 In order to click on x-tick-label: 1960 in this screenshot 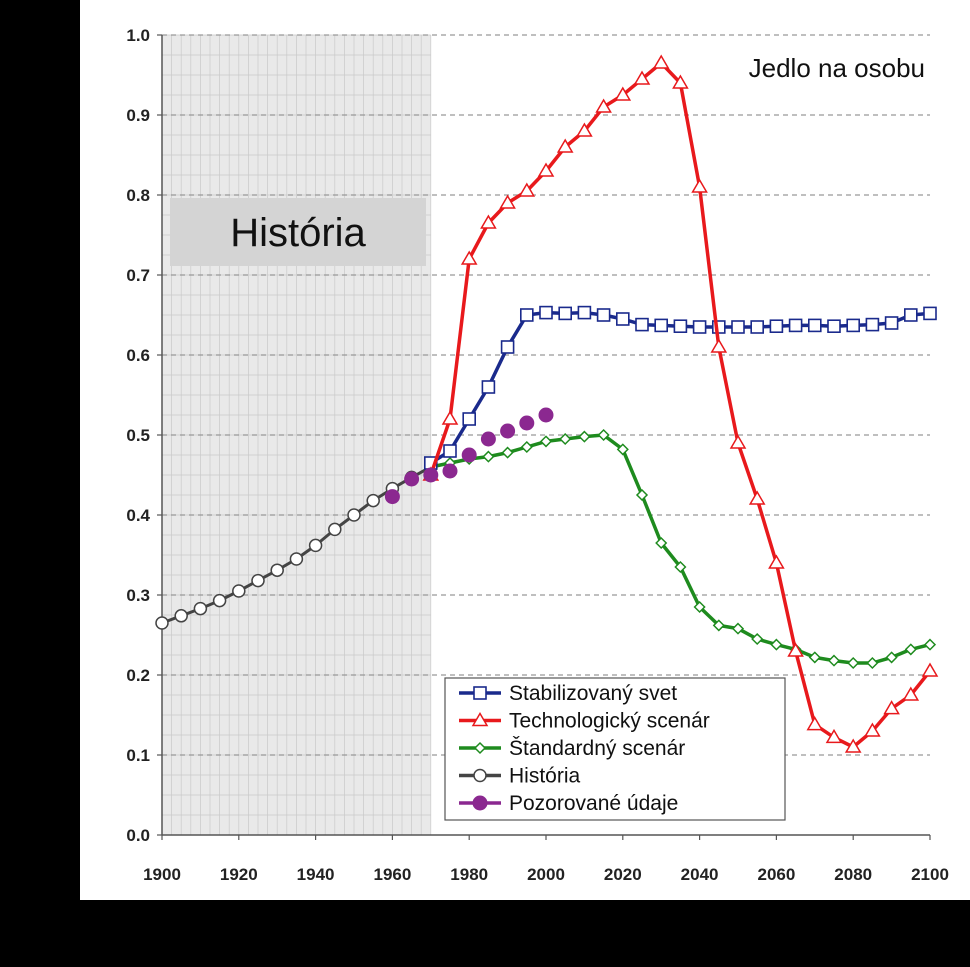, I will do `click(392, 874)`.